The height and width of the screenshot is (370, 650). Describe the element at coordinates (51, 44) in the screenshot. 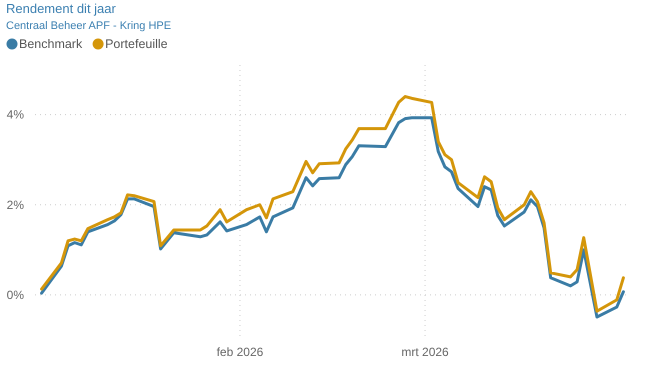

I see `legend-label: Benchmark` at that location.